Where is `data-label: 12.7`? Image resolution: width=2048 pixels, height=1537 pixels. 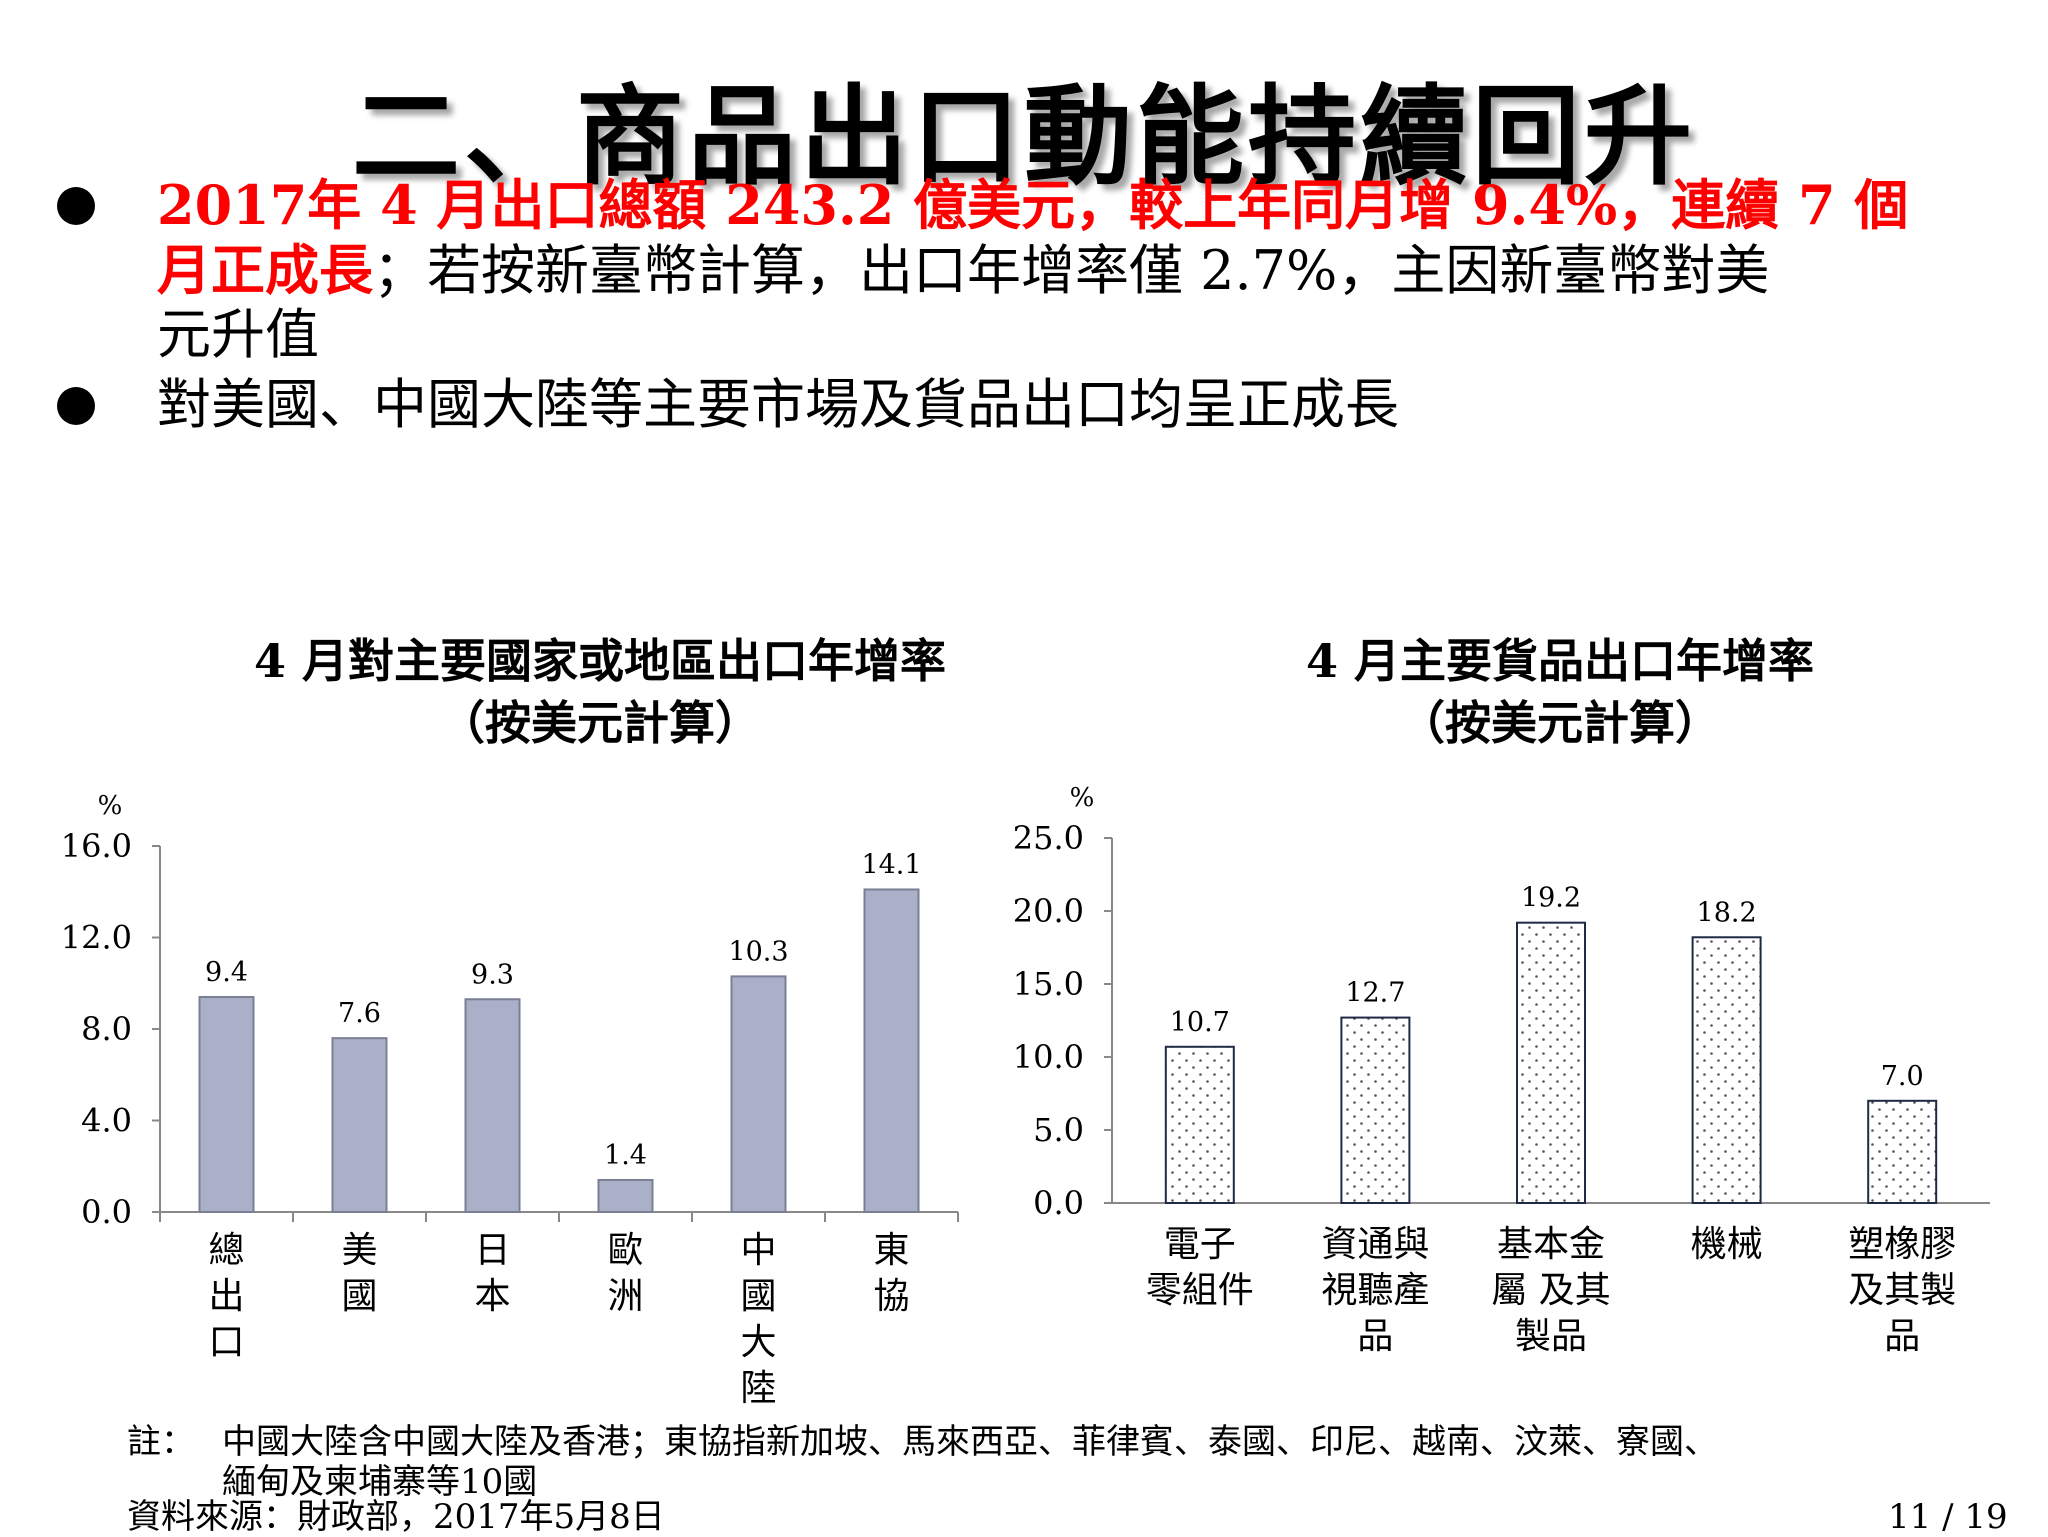
data-label: 12.7 is located at coordinates (1375, 993).